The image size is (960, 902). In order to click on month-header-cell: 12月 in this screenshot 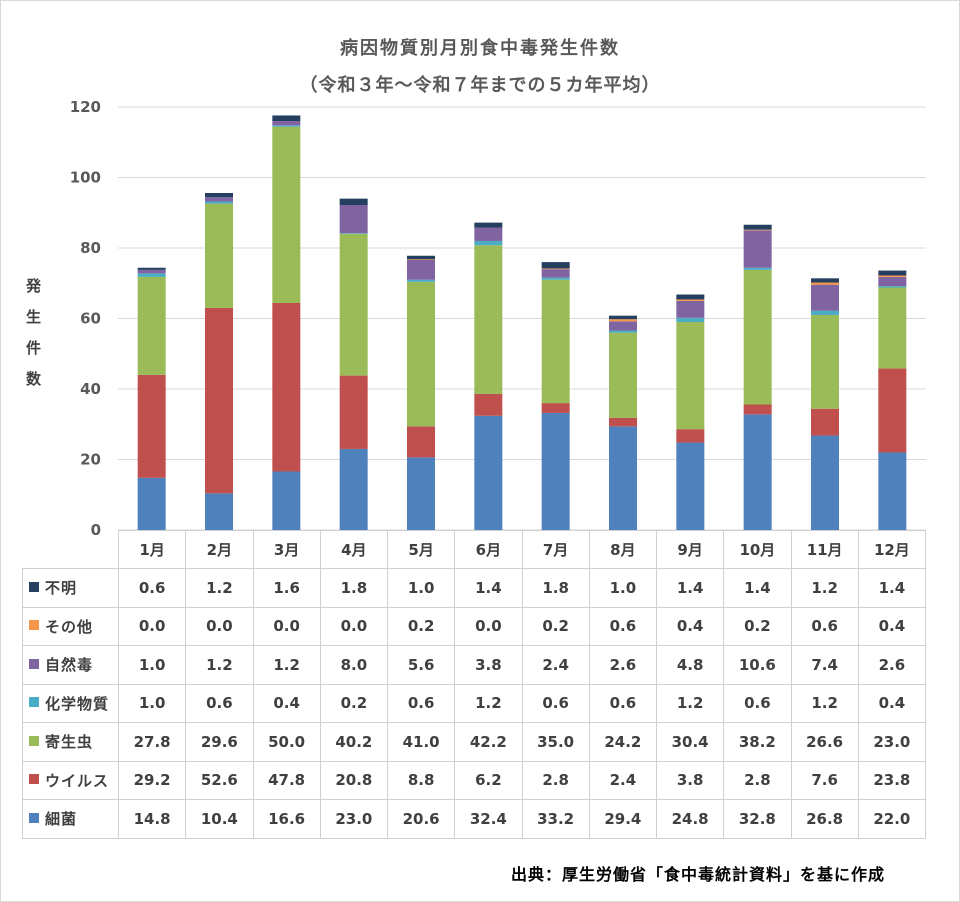, I will do `click(892, 549)`.